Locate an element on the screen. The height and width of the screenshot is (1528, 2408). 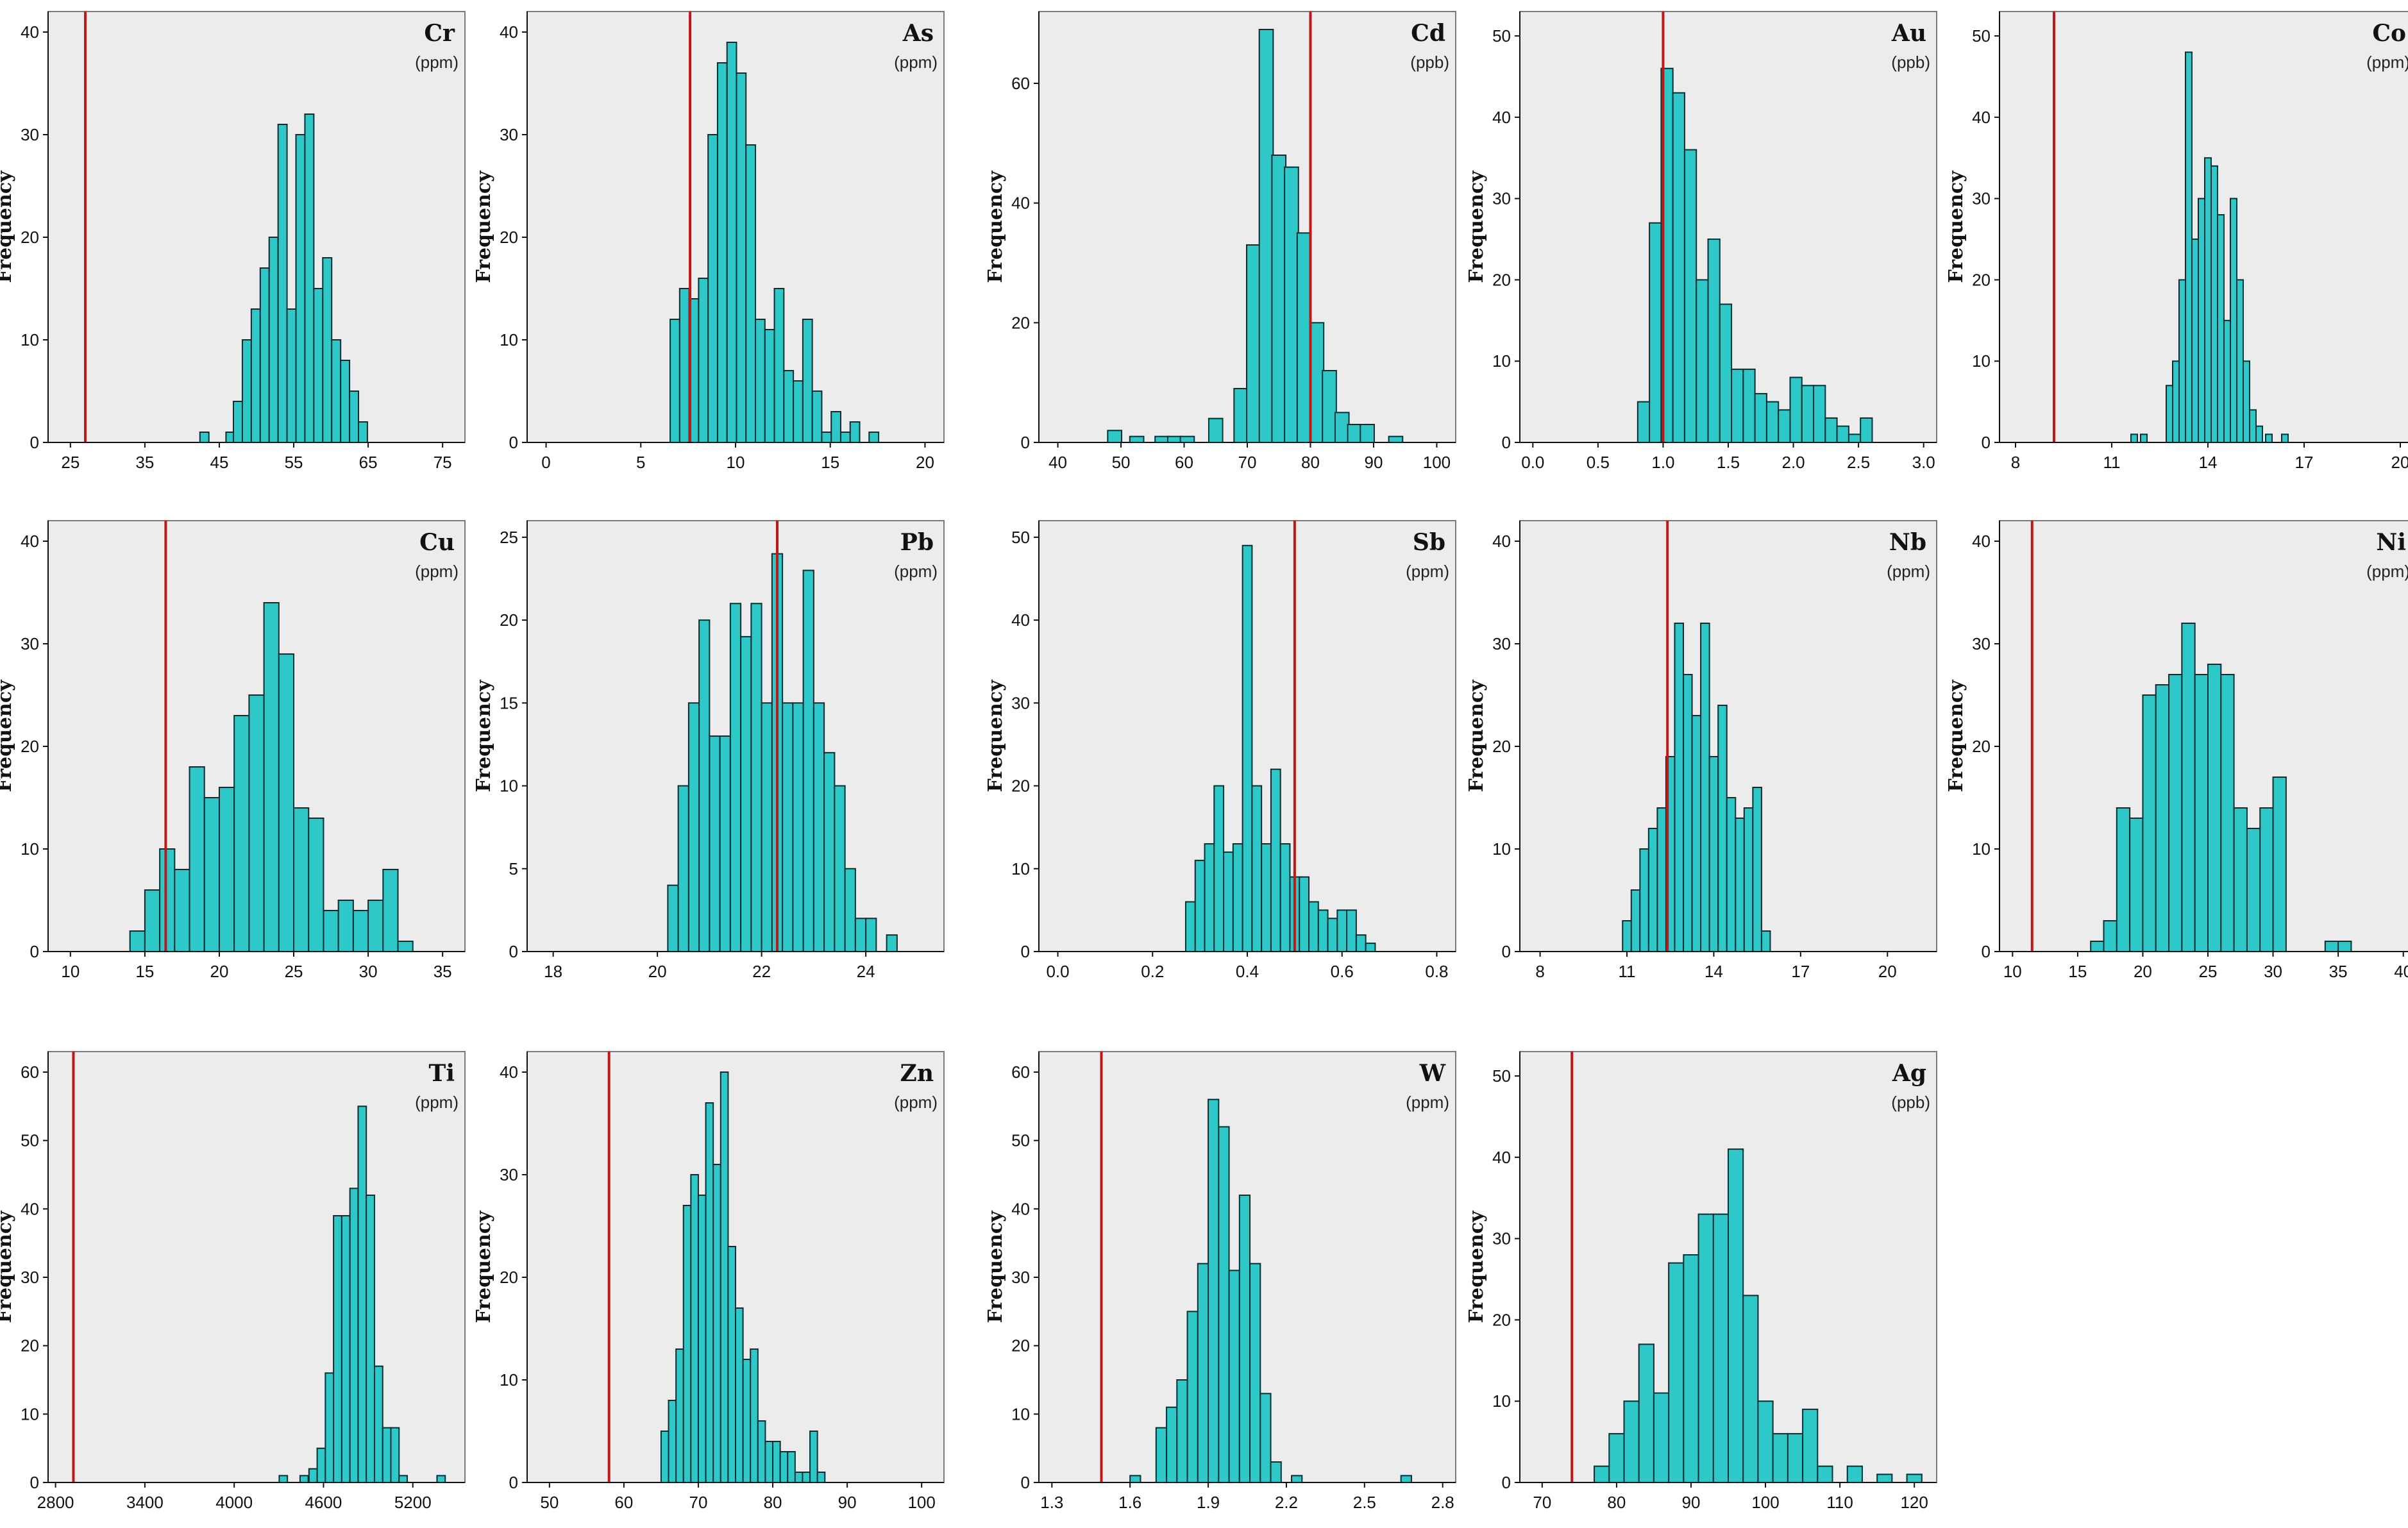
unit-label: (ppb) is located at coordinates (1910, 62).